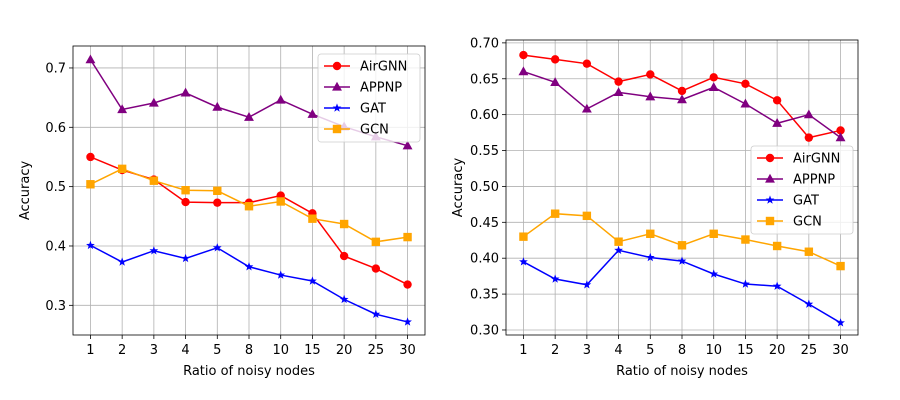 This screenshot has height=400, width=900. What do you see at coordinates (55, 306) in the screenshot?
I see `y-tick-label: 0.3` at bounding box center [55, 306].